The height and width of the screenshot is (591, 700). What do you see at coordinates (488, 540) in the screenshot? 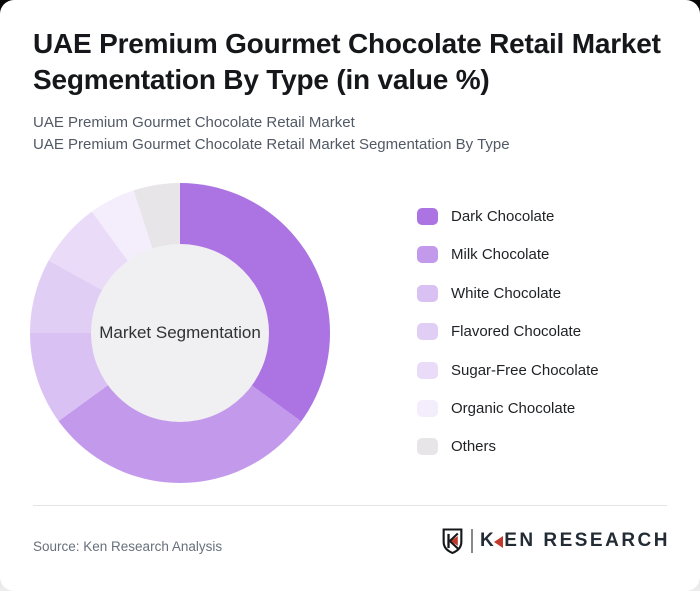
I see `brand-k: K` at bounding box center [488, 540].